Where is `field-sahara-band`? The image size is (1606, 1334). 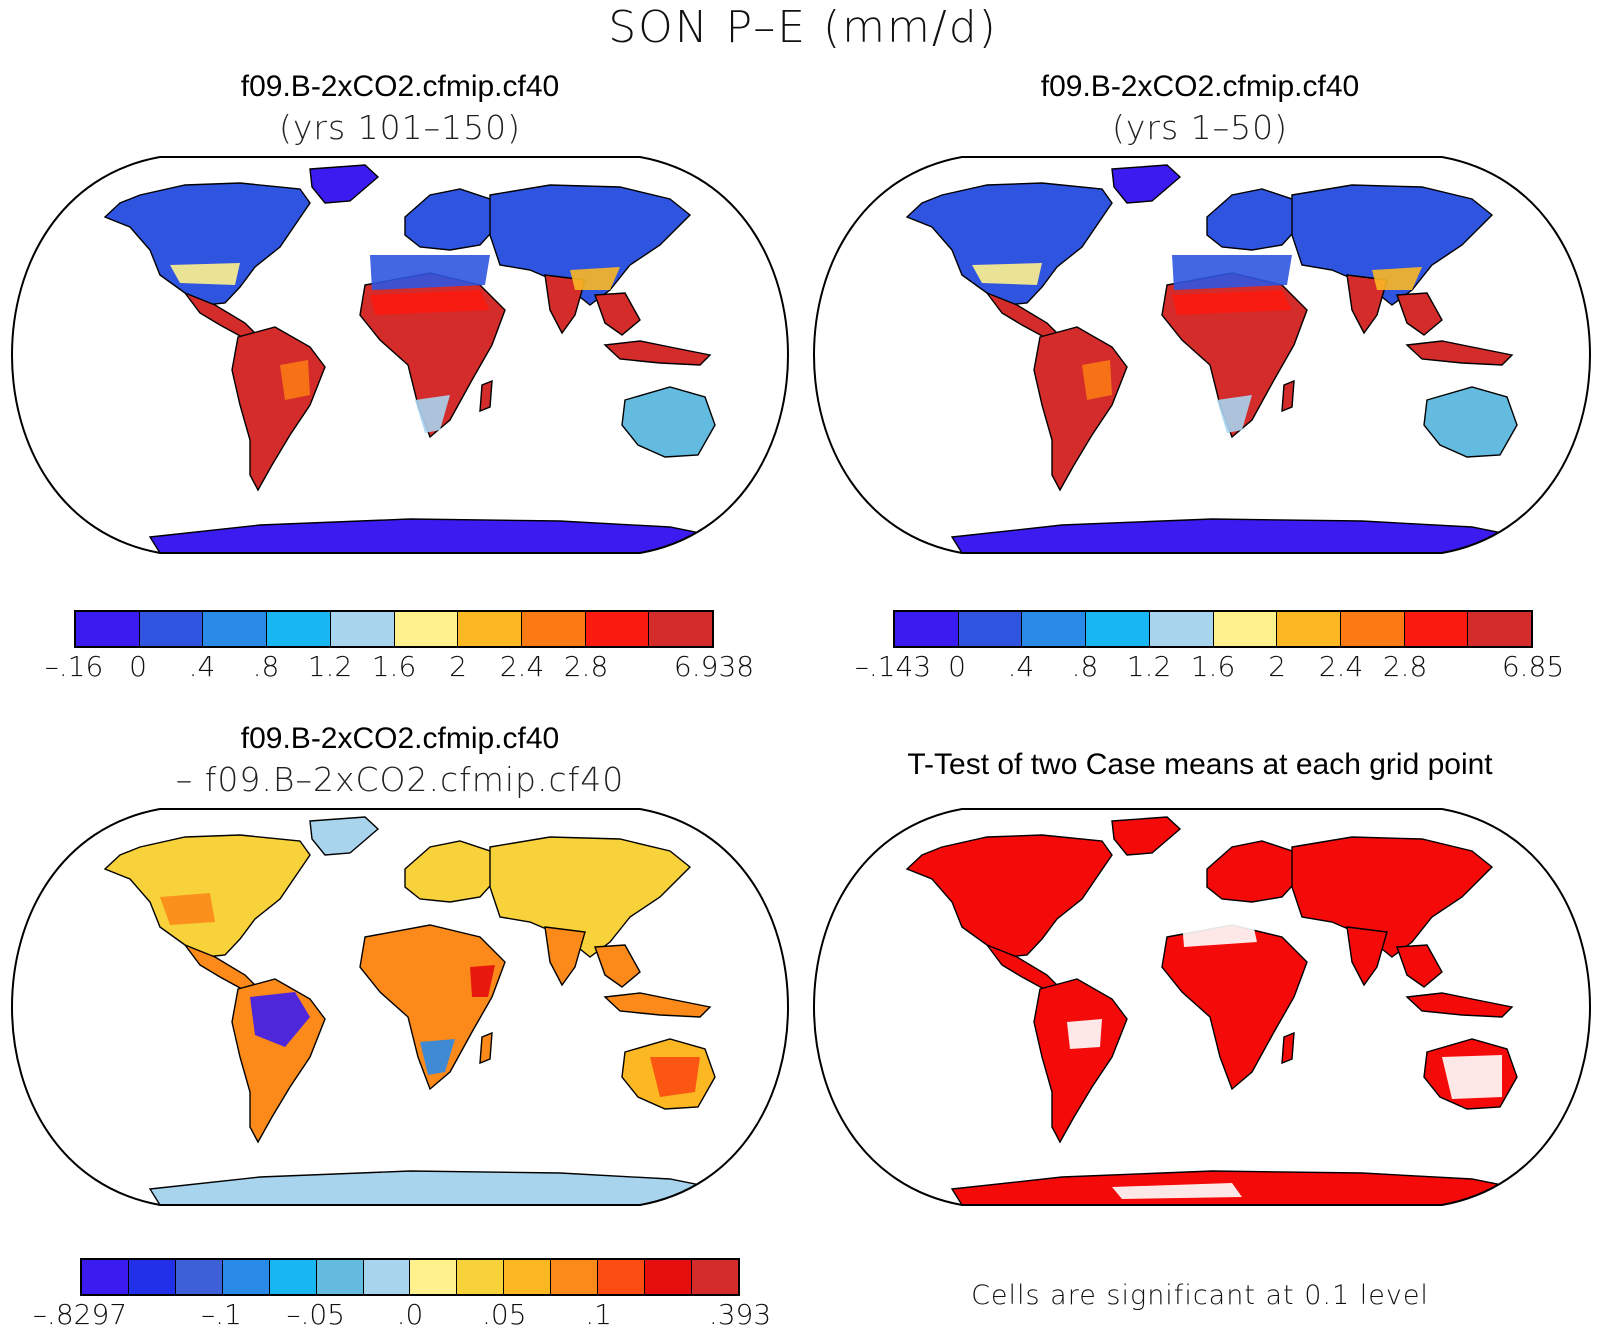 field-sahara-band is located at coordinates (430, 302).